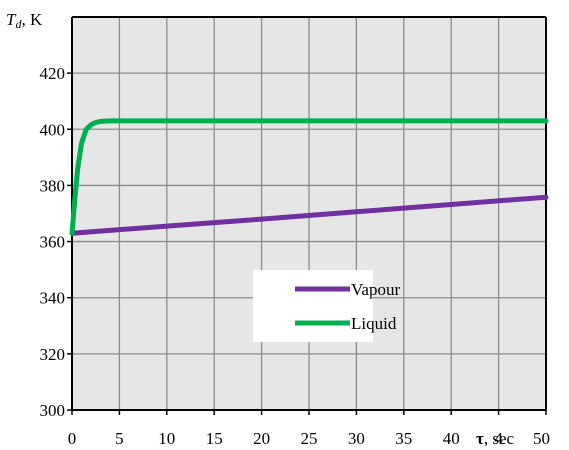 Image resolution: width=569 pixels, height=450 pixels. I want to click on series-line-vapour, so click(309, 215).